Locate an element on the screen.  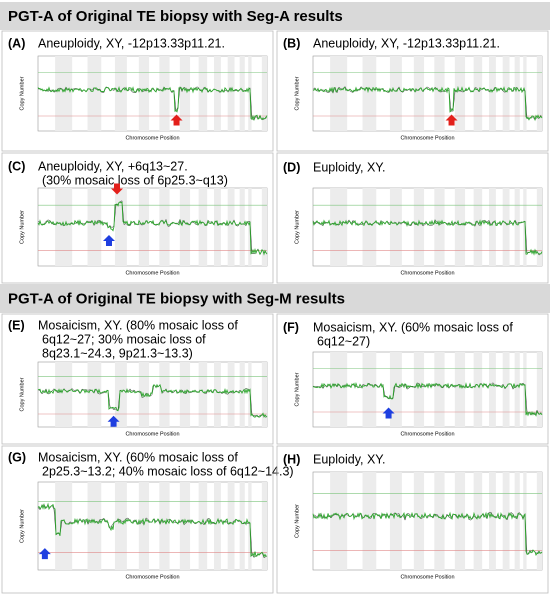
panel-label: (G) is located at coordinates (17, 457).